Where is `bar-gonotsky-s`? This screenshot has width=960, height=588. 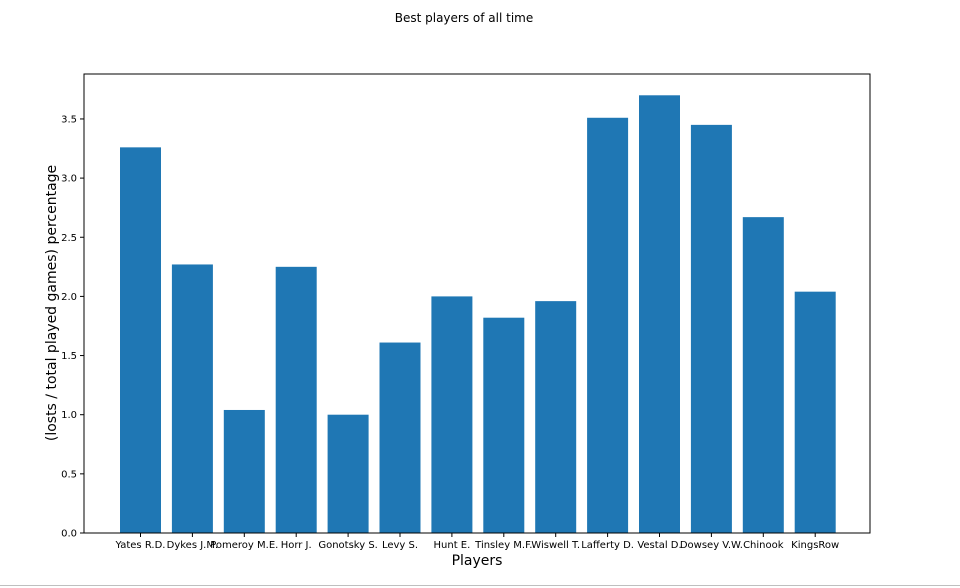
bar-gonotsky-s is located at coordinates (348, 473).